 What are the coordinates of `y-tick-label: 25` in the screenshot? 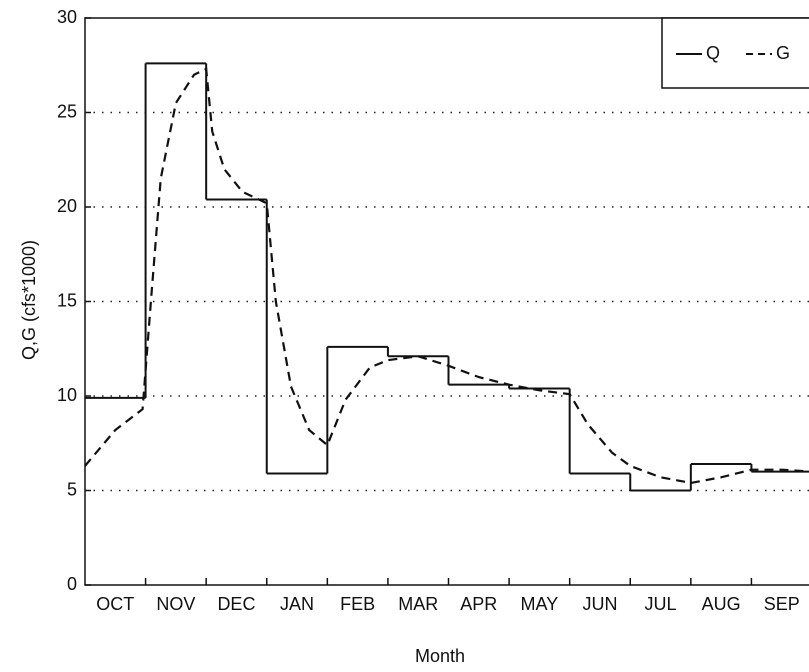 It's located at (67, 111).